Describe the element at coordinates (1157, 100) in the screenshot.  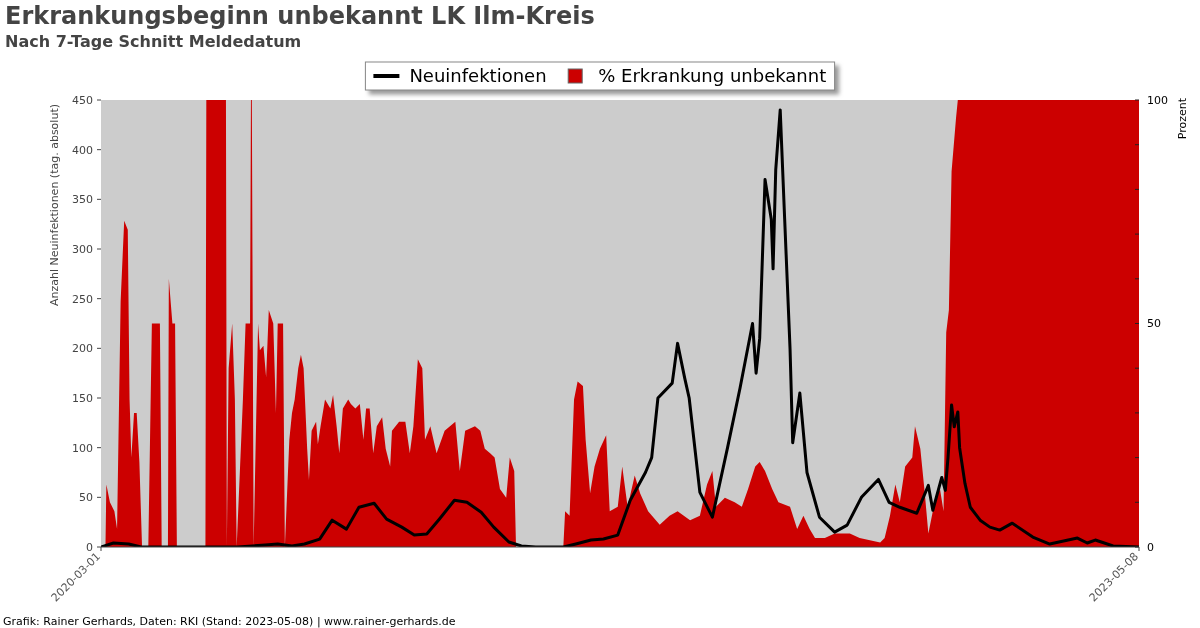
I see `y2-tick-label: 100` at that location.